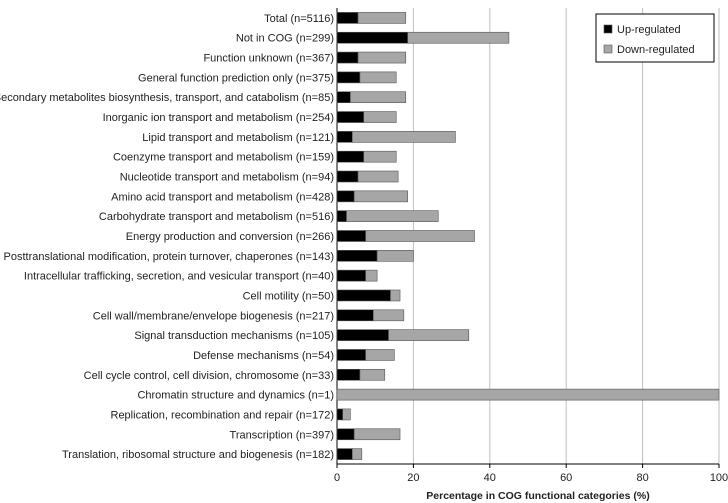 This screenshot has width=728, height=503. Describe the element at coordinates (413, 478) in the screenshot. I see `x-tick-label: 20` at that location.